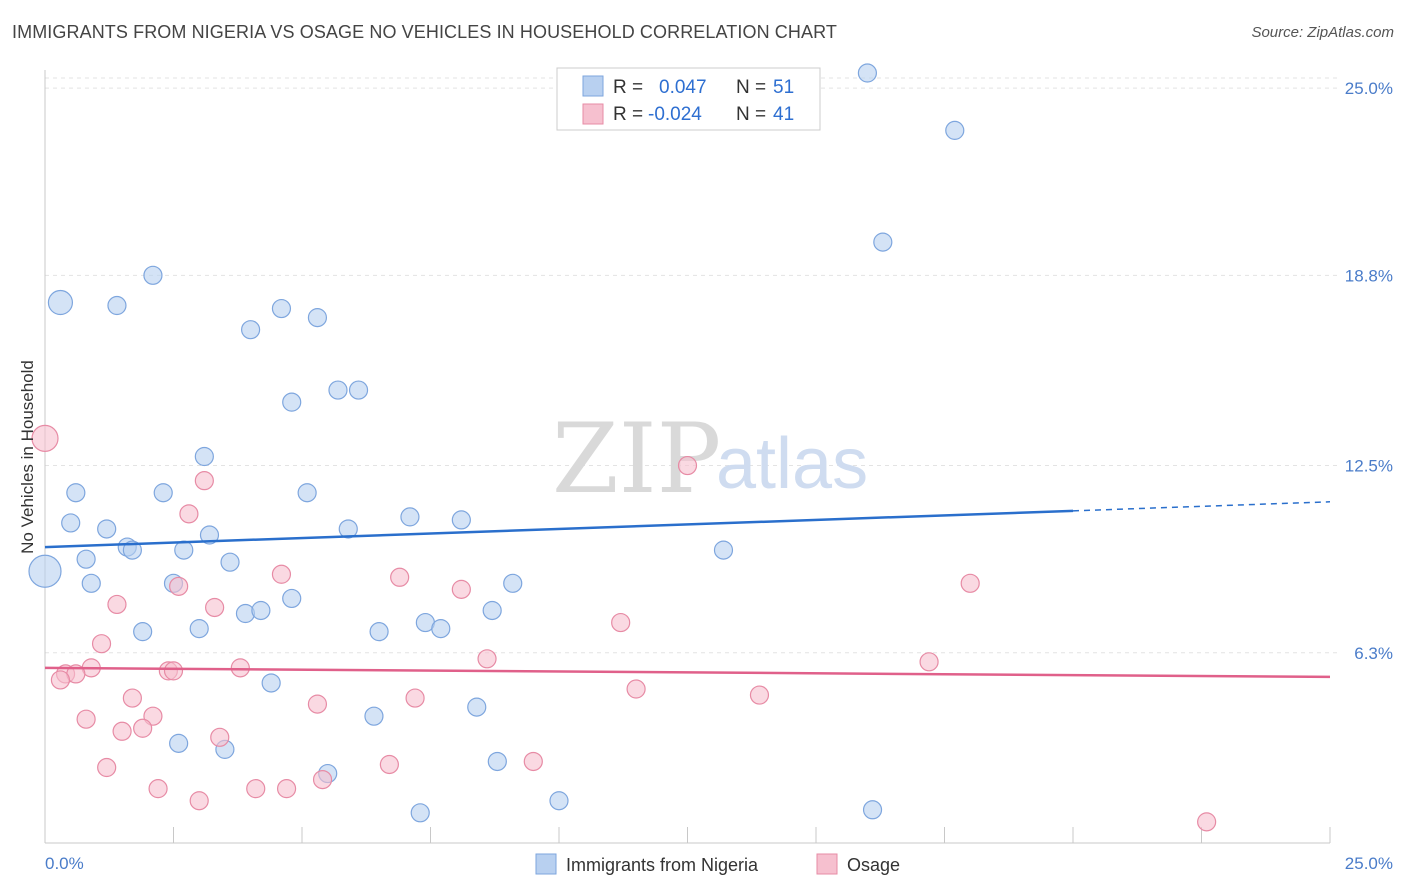 This screenshot has height=892, width=1406. I want to click on watermark-zip: ZIP, so click(636, 459).